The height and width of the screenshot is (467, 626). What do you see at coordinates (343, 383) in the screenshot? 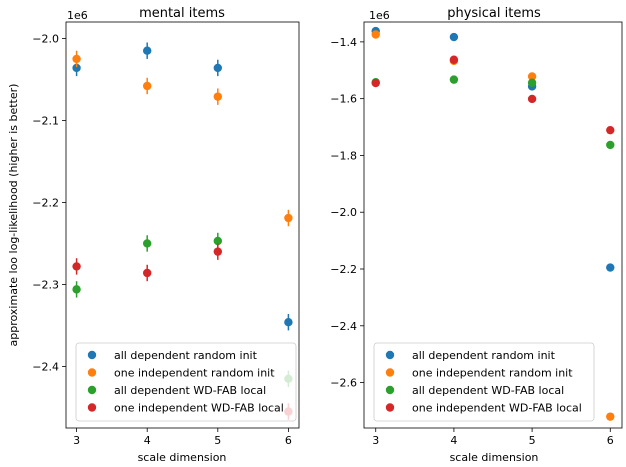
I see `y-tick-label: −2.6` at bounding box center [343, 383].